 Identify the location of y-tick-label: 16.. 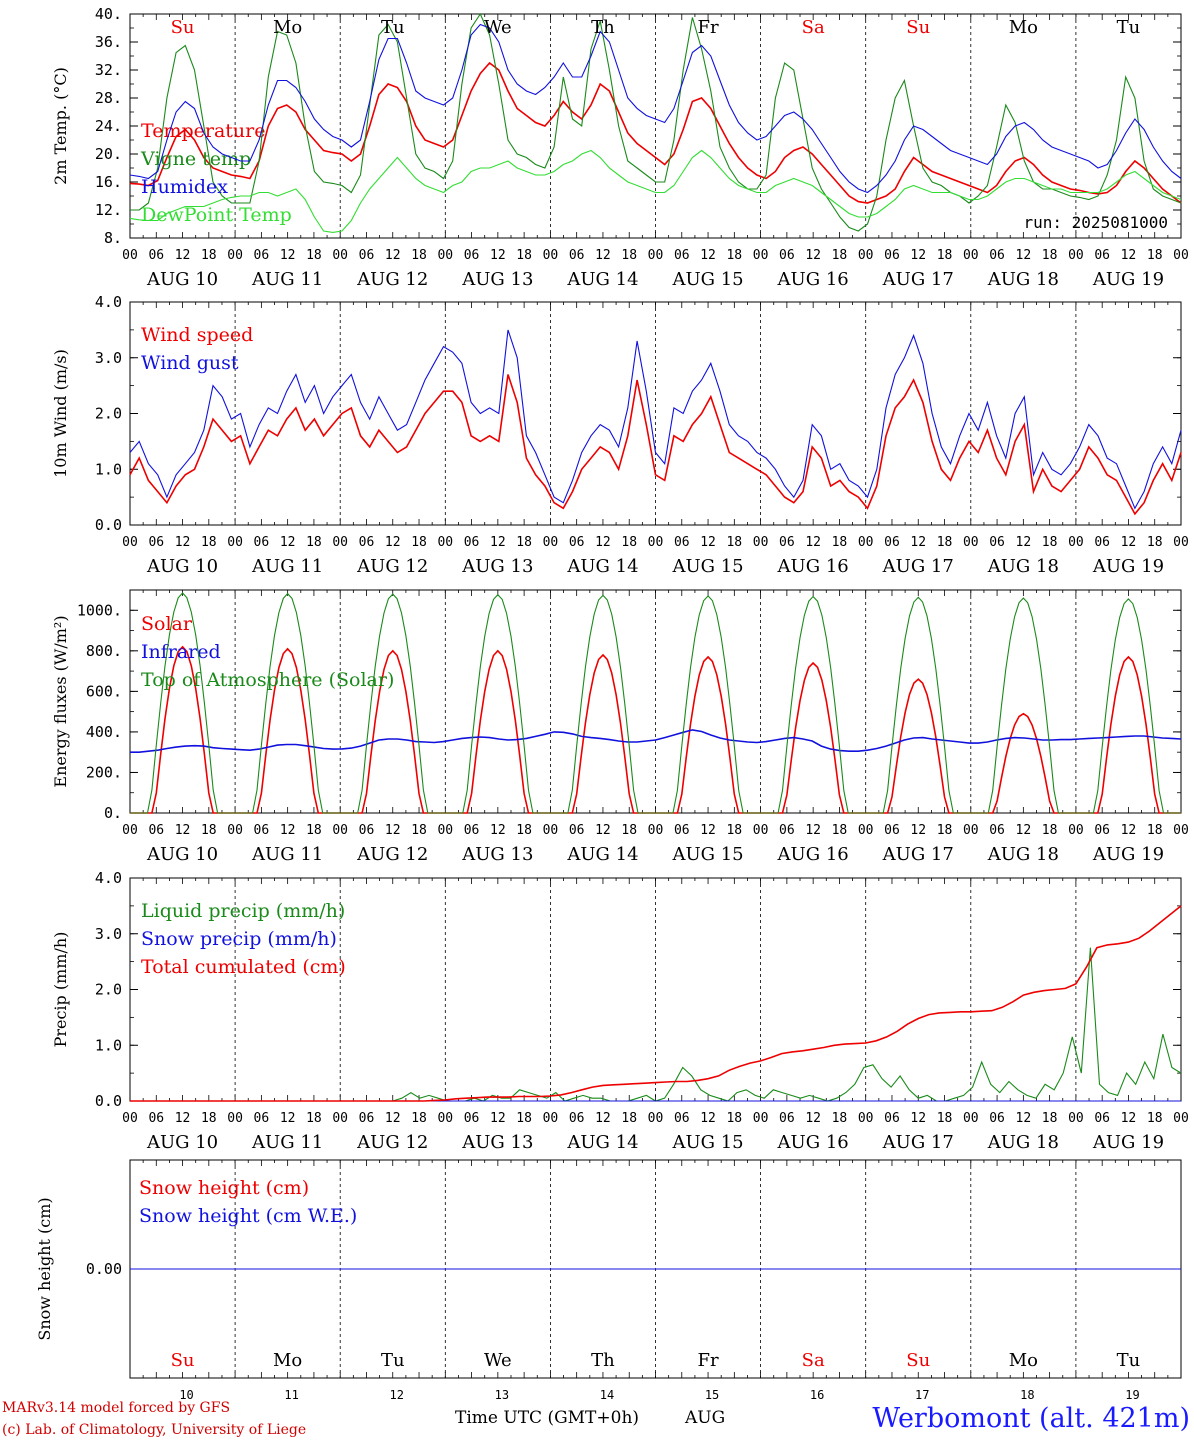
(108, 182).